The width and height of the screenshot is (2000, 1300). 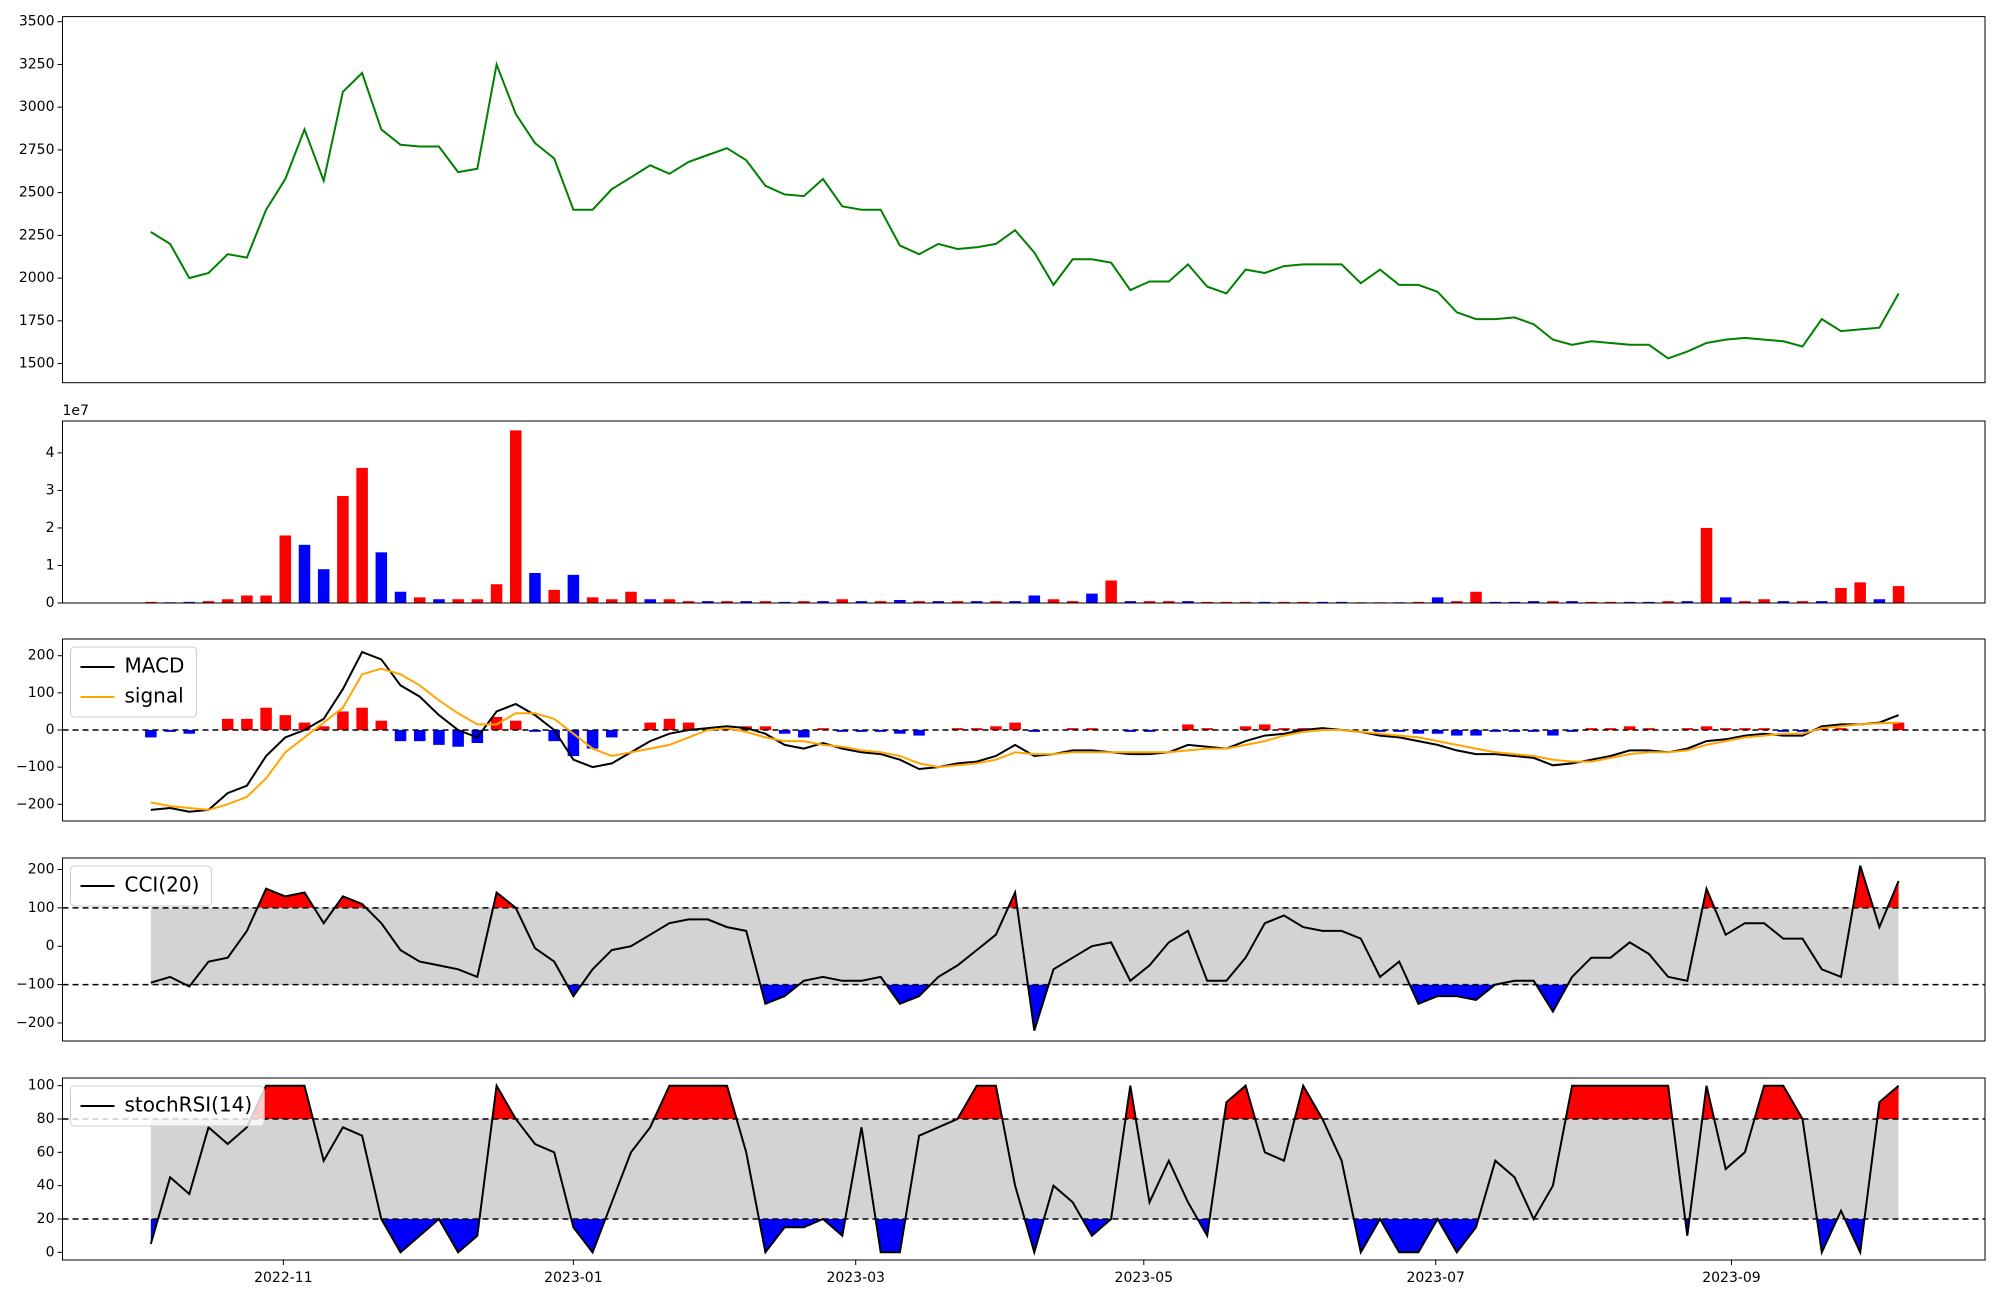 What do you see at coordinates (155, 666) in the screenshot?
I see `legend-label: MACD` at bounding box center [155, 666].